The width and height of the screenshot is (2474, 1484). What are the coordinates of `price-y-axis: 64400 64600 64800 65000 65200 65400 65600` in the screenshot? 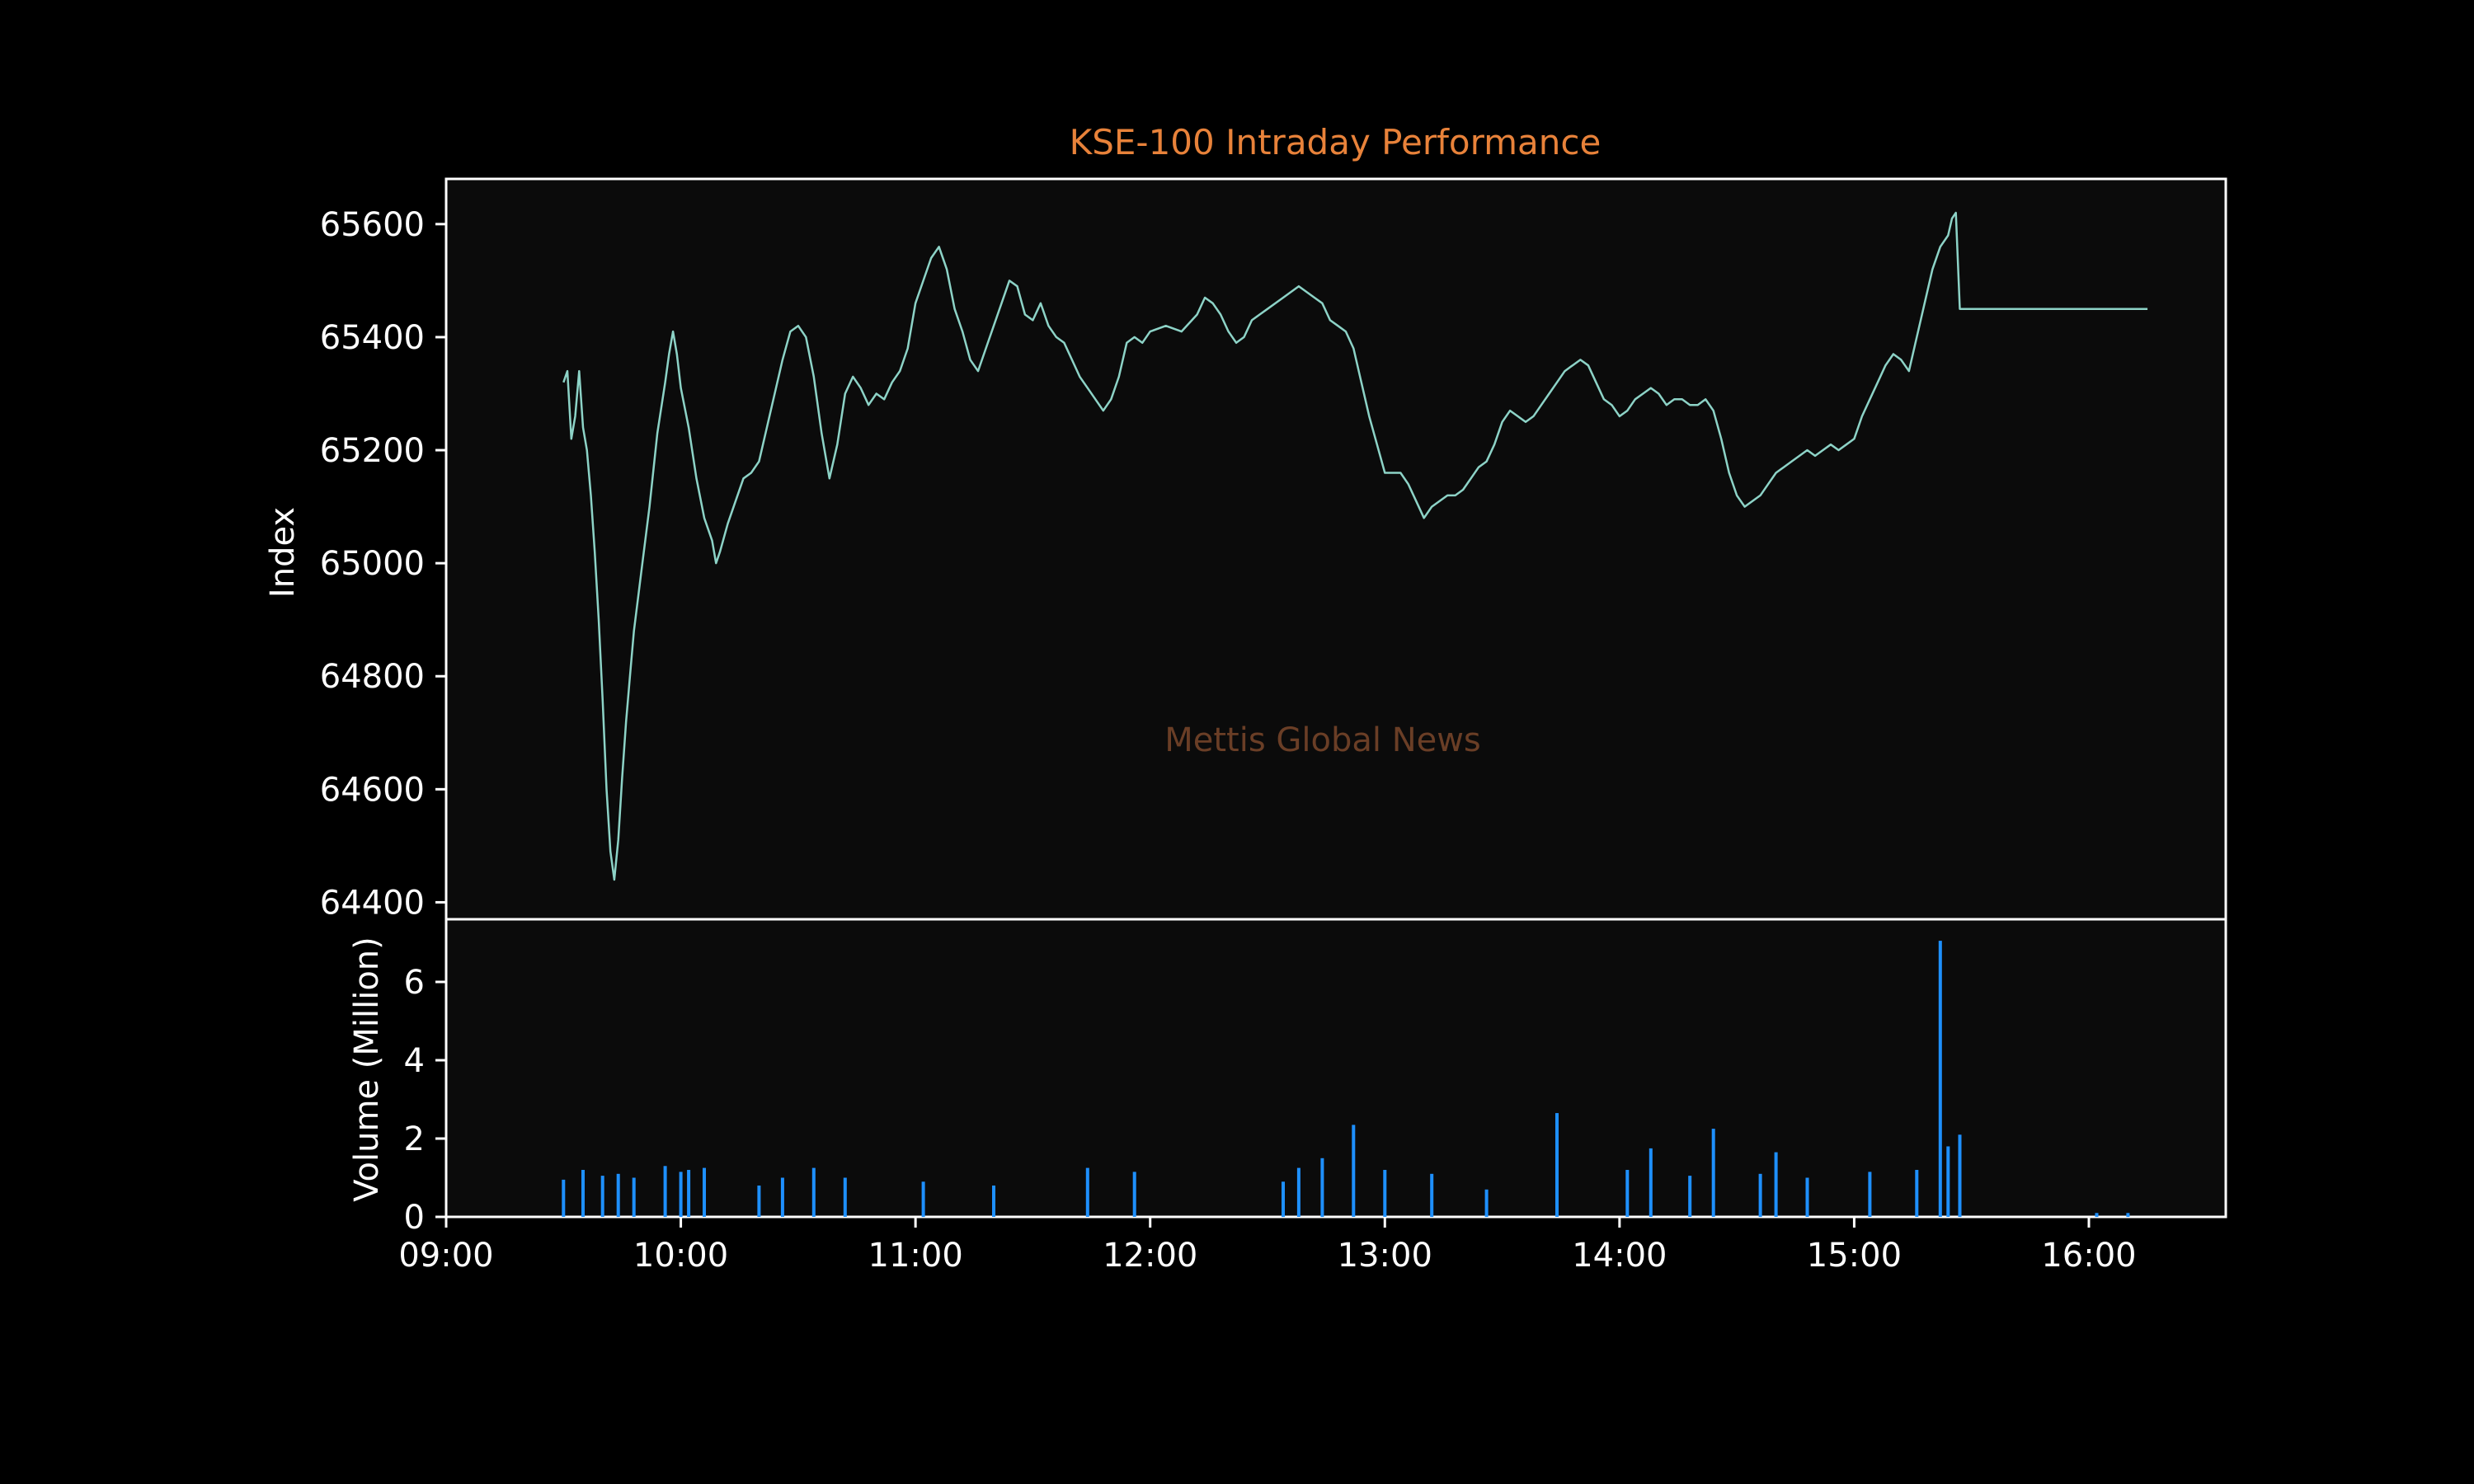 It's located at (383, 564).